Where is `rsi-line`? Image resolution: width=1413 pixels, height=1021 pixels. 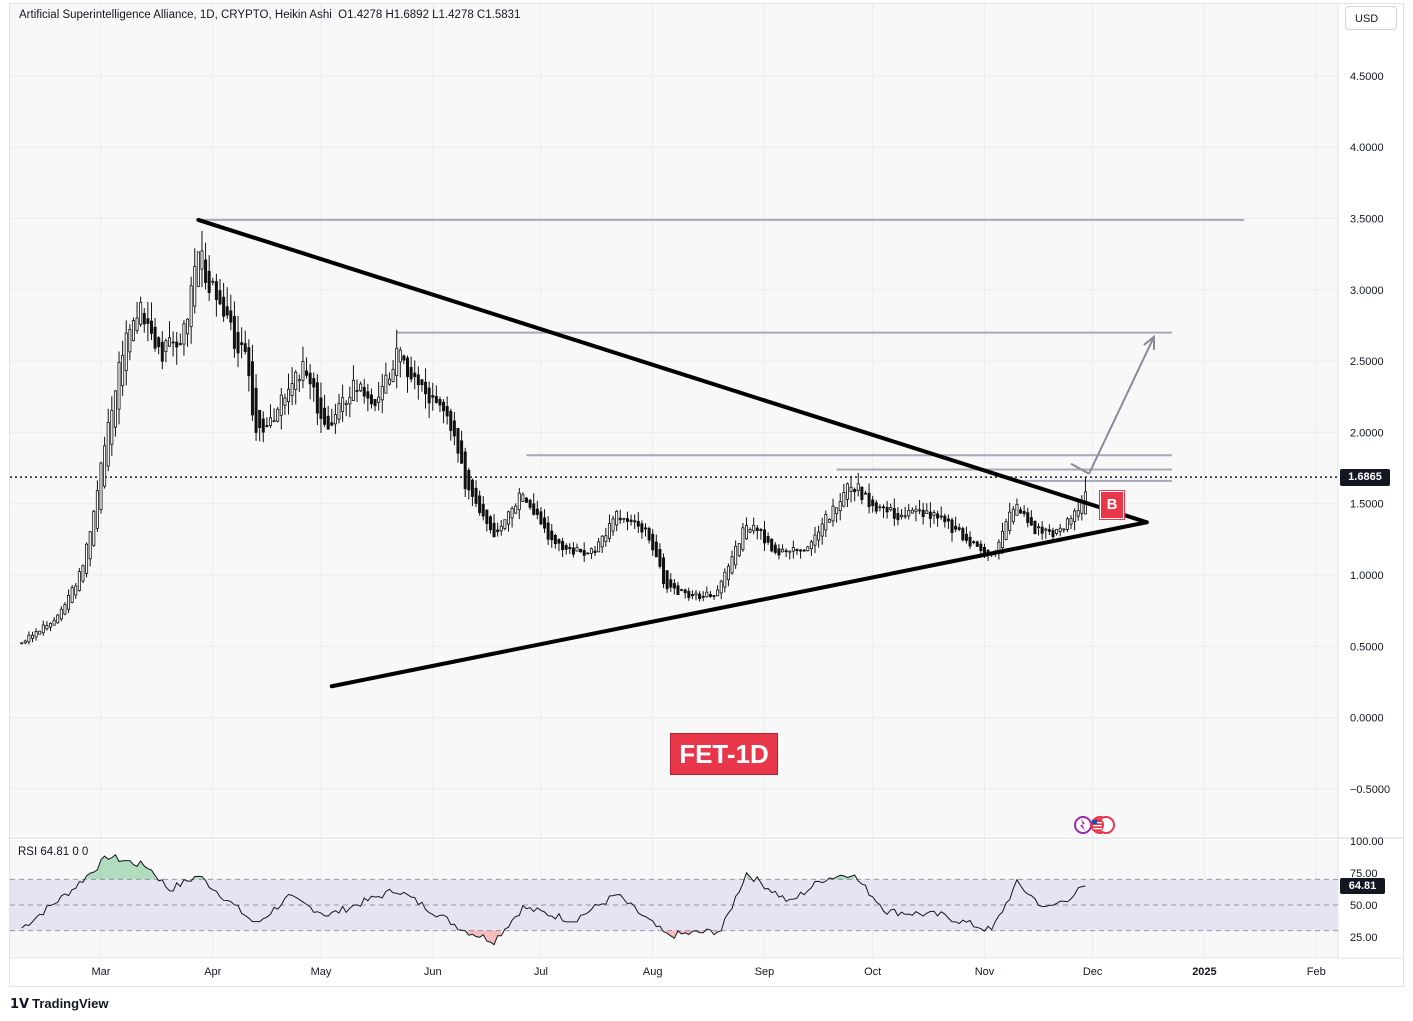 rsi-line is located at coordinates (553, 899).